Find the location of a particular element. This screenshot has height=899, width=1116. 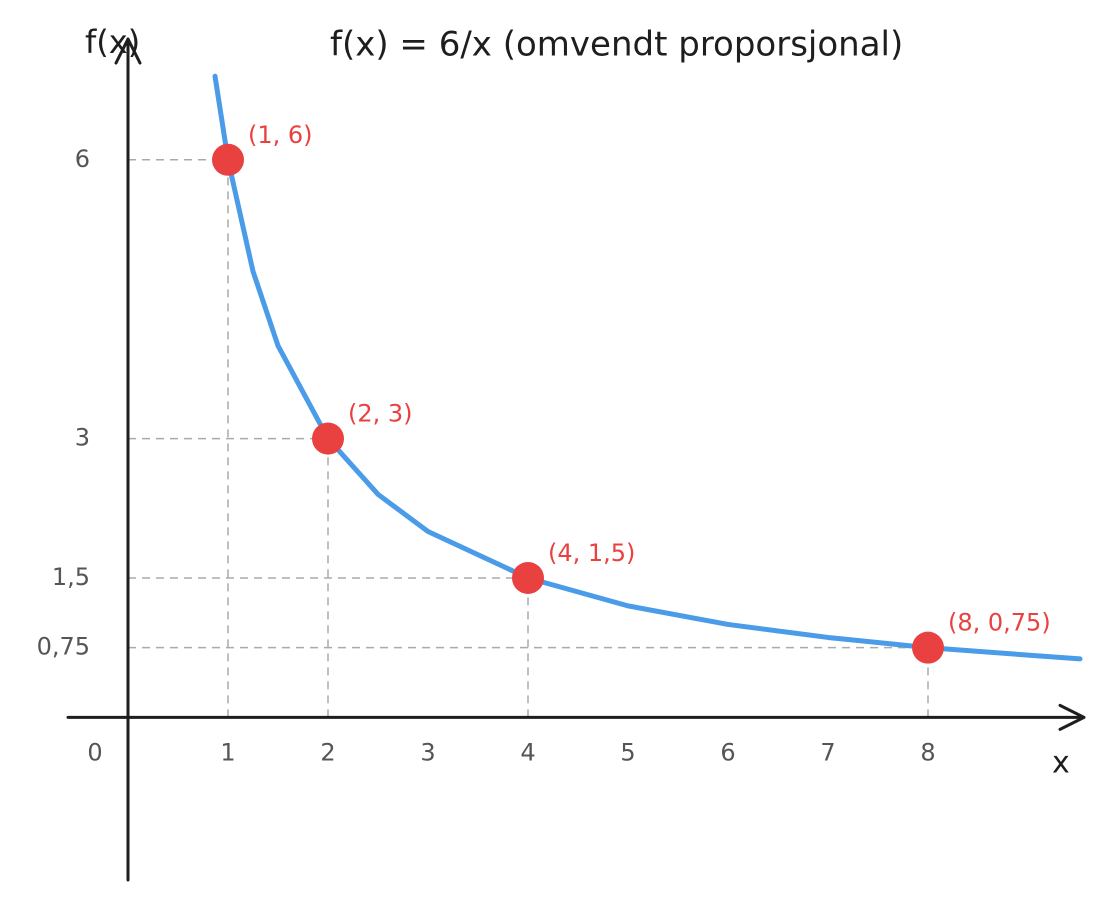

y-tick-label: 0,75 is located at coordinates (63, 647).